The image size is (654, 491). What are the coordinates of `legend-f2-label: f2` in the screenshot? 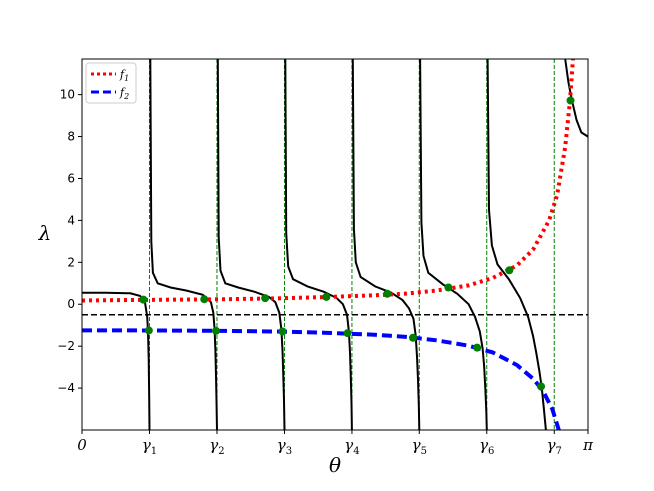 It's located at (124, 93).